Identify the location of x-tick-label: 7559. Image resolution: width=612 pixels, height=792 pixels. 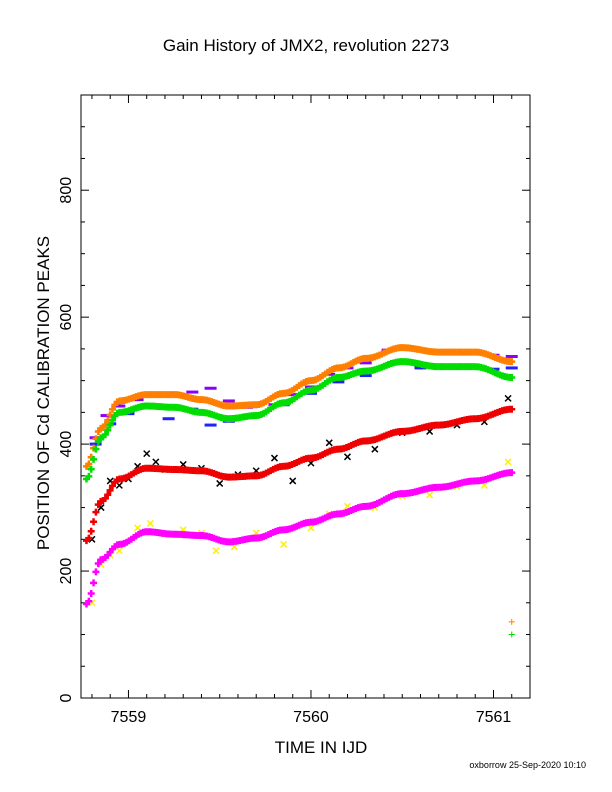
(129, 717).